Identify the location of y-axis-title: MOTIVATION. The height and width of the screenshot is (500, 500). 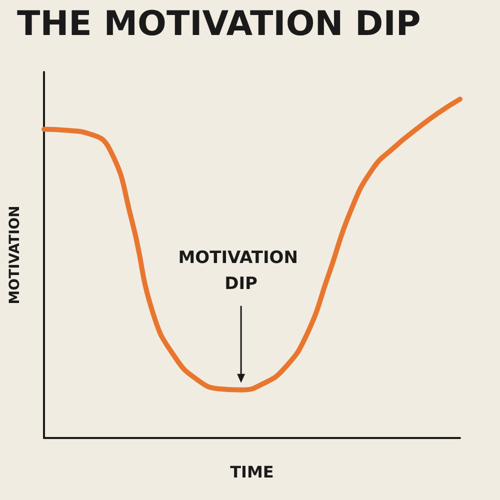
(241, 258).